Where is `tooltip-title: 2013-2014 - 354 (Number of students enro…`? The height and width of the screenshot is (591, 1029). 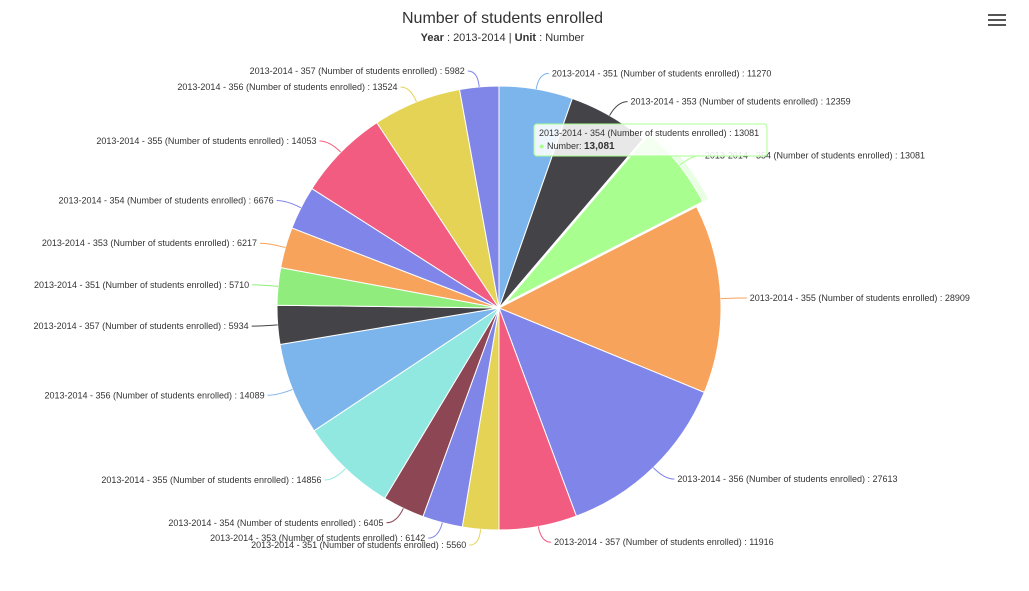 tooltip-title: 2013-2014 - 354 (Number of students enro… is located at coordinates (649, 133).